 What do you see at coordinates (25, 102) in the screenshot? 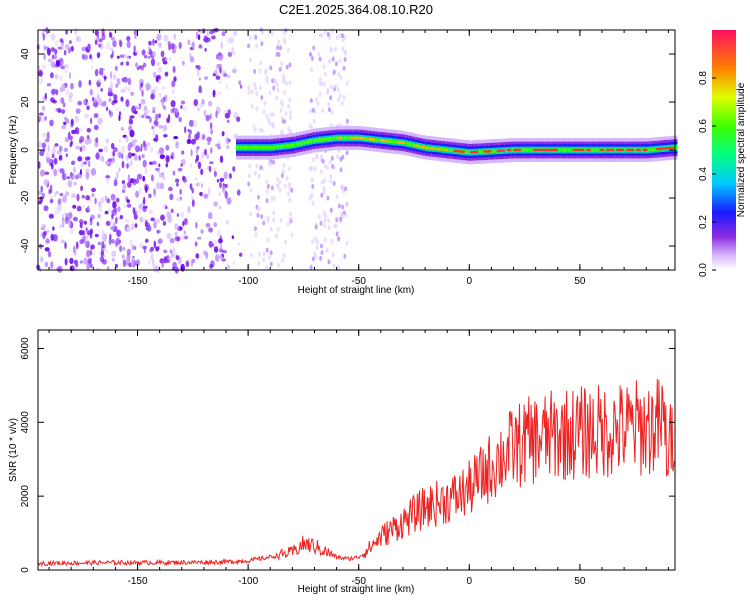
I see `spectrogram-ytick-label: 20` at bounding box center [25, 102].